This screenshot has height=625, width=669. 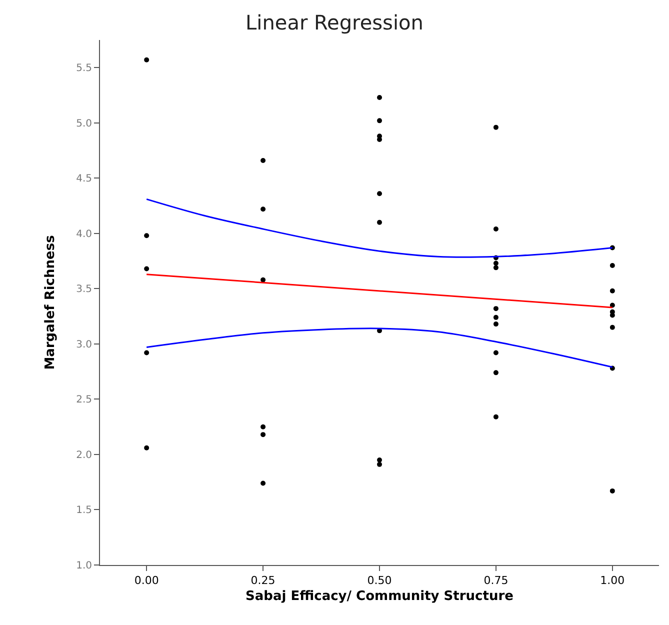 I want to click on x-tick-label: 0.00, so click(x=146, y=581).